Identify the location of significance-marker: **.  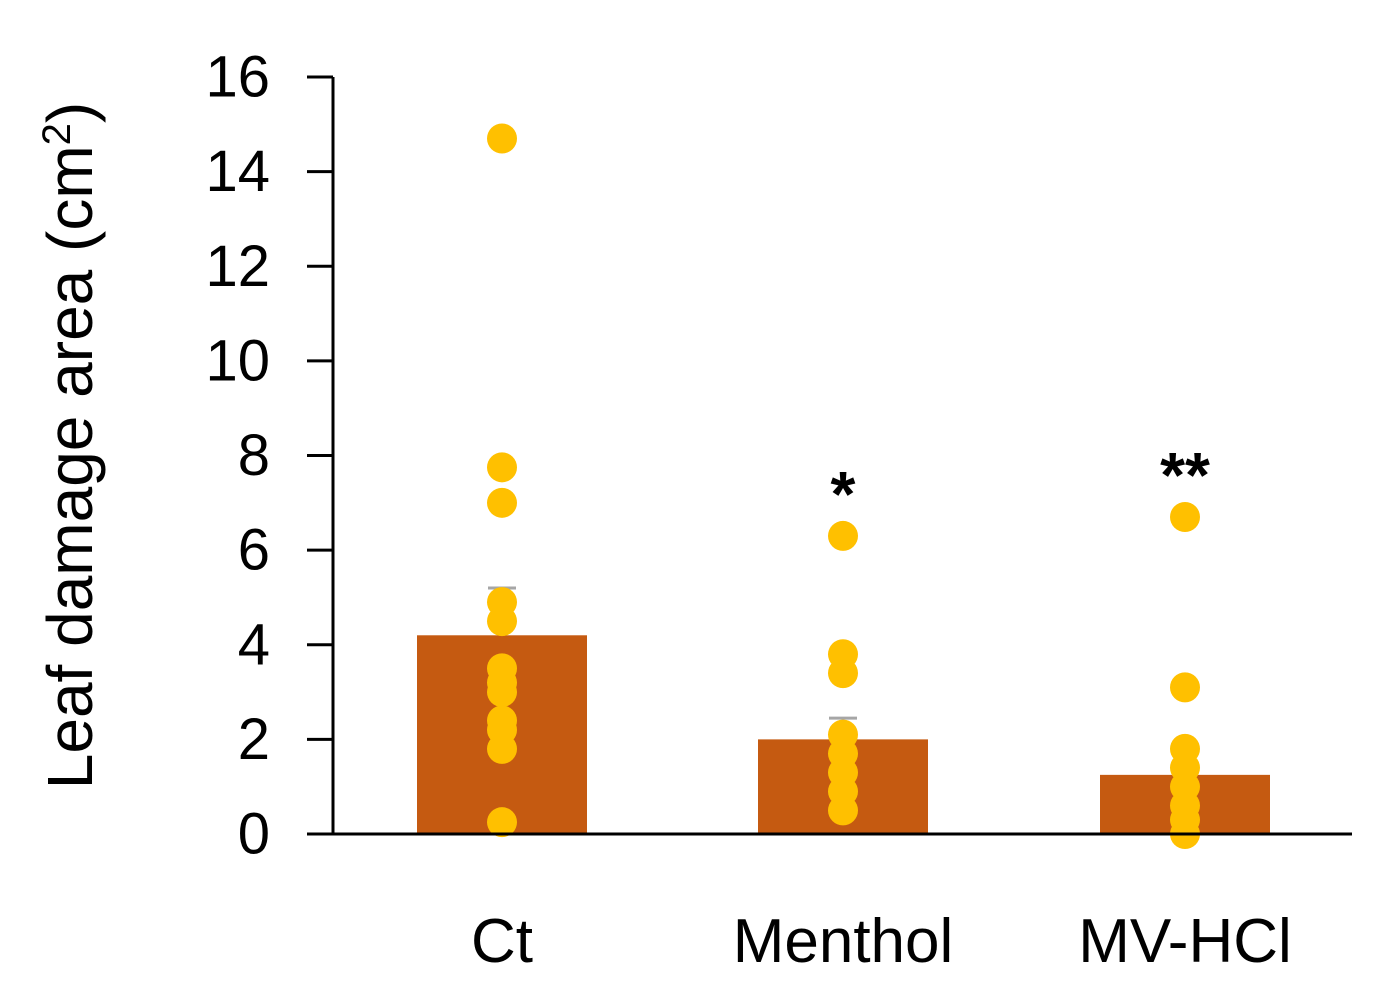
(1185, 475).